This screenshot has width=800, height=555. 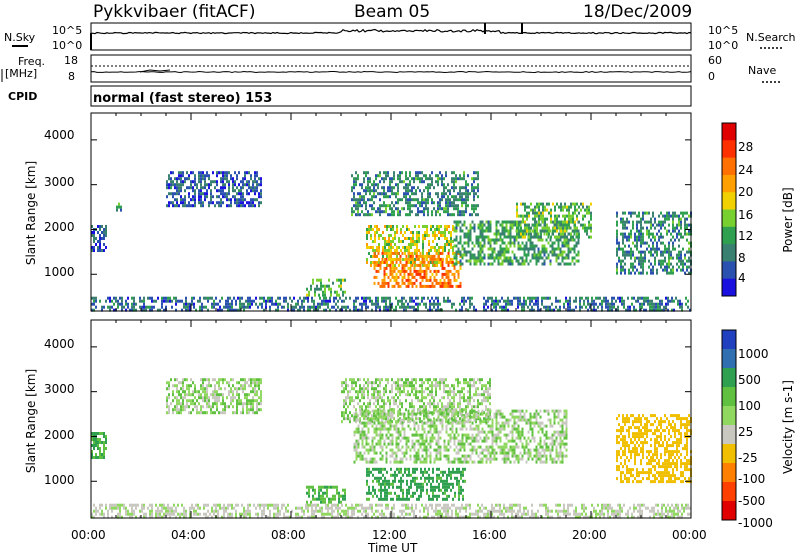 I want to click on power-colorbar, so click(x=729, y=210).